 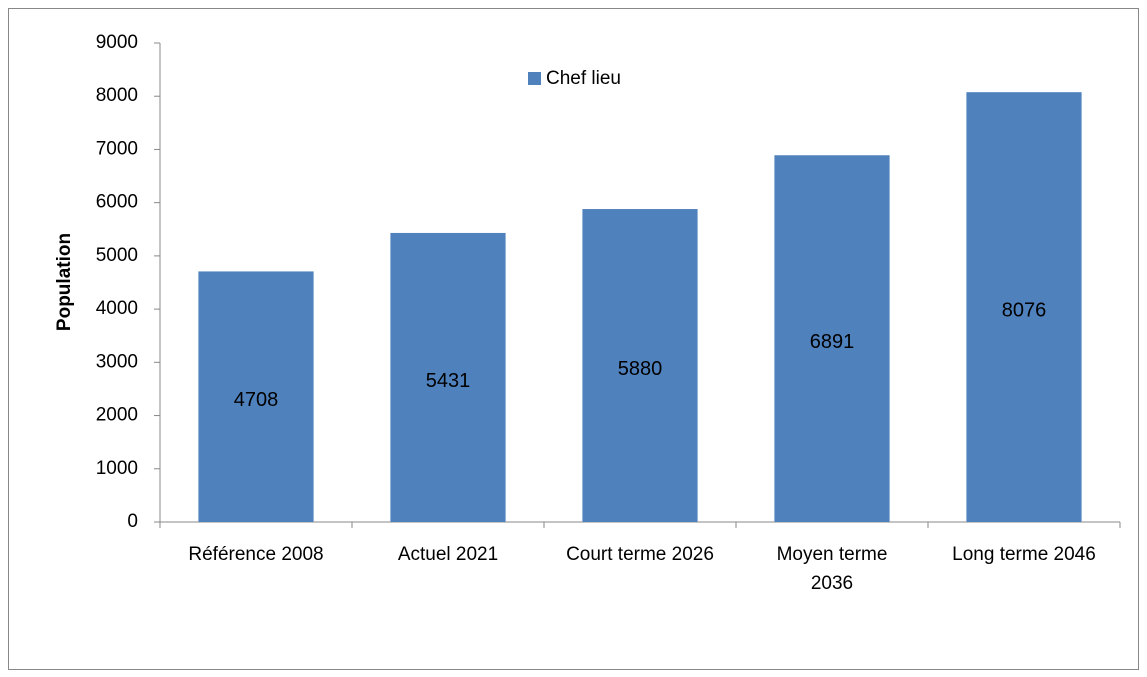 What do you see at coordinates (64, 282) in the screenshot?
I see `y-axis-label: Population` at bounding box center [64, 282].